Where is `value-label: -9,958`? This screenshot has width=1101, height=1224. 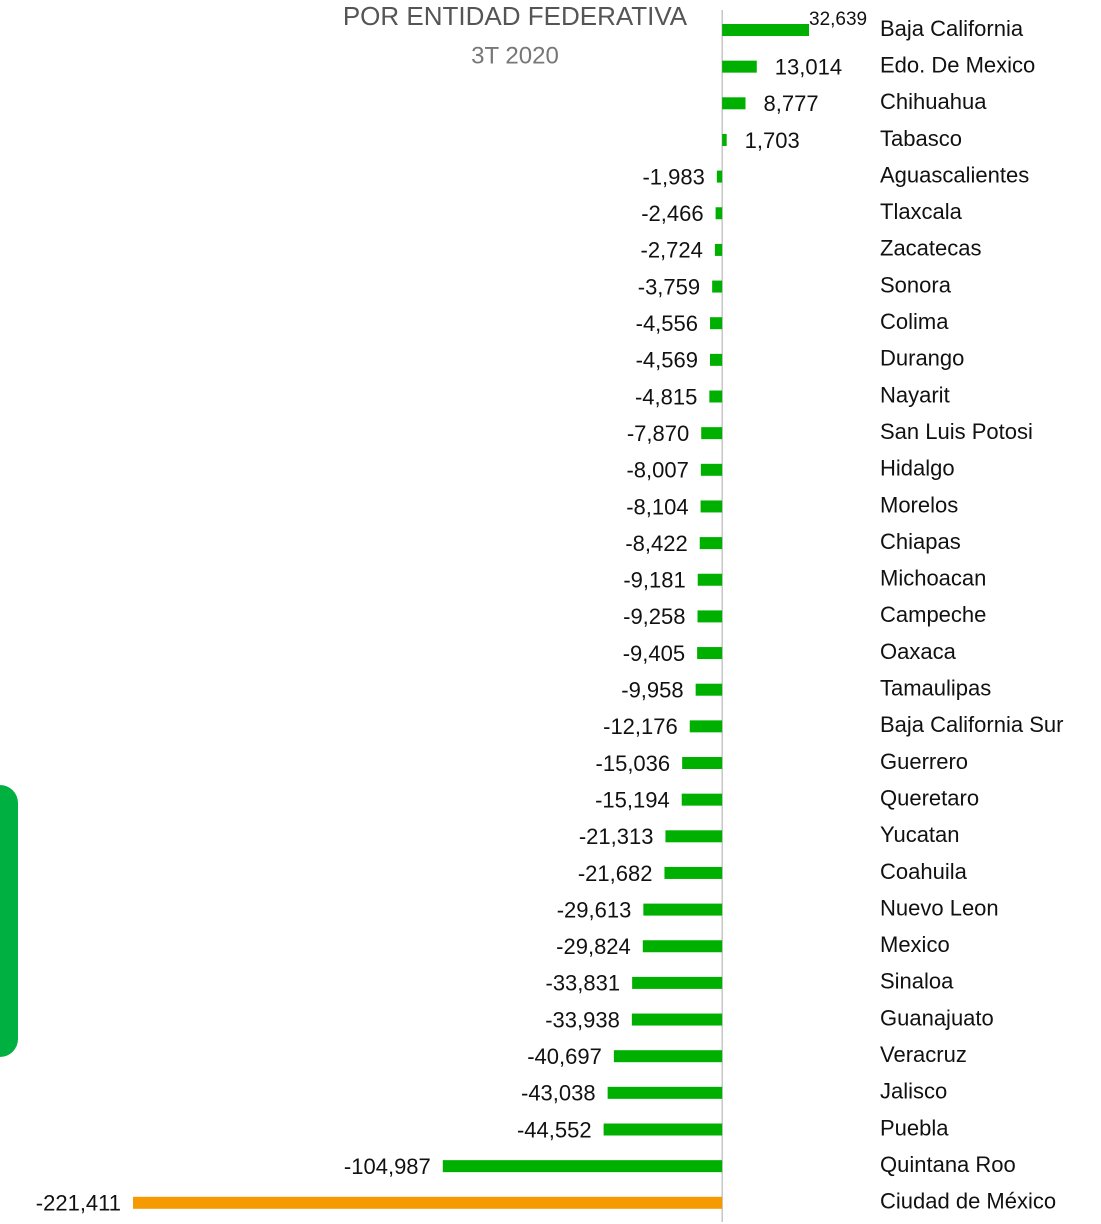 value-label: -9,958 is located at coordinates (652, 690).